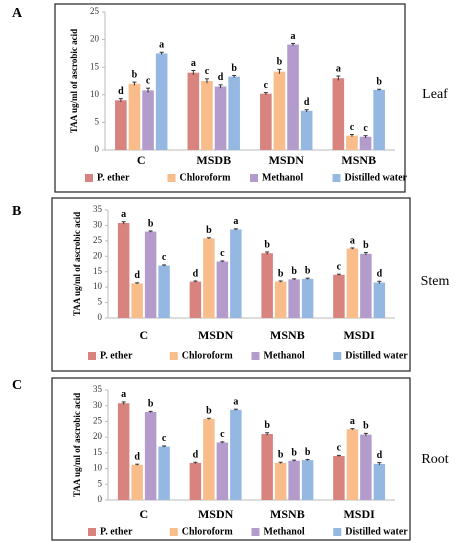 Image resolution: width=461 pixels, height=545 pixels. What do you see at coordinates (434, 459) in the screenshot?
I see `organ-label: Root` at bounding box center [434, 459].